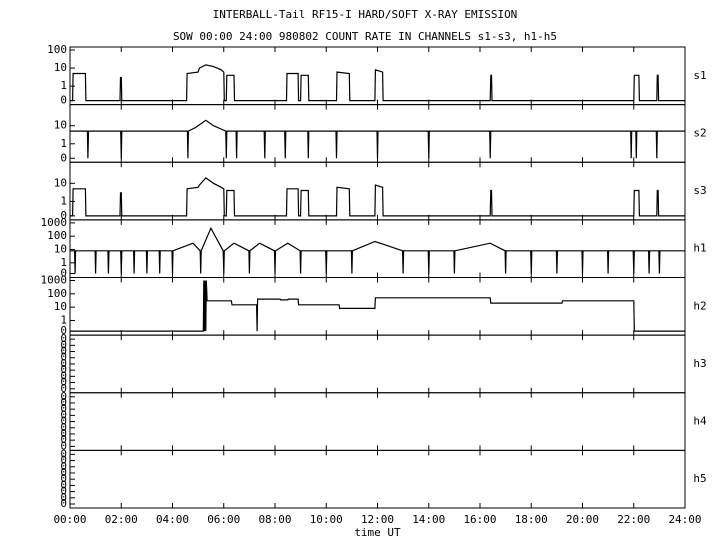 Image resolution: width=720 pixels, height=550 pixels. I want to click on x-axis-label: time UT, so click(377, 532).